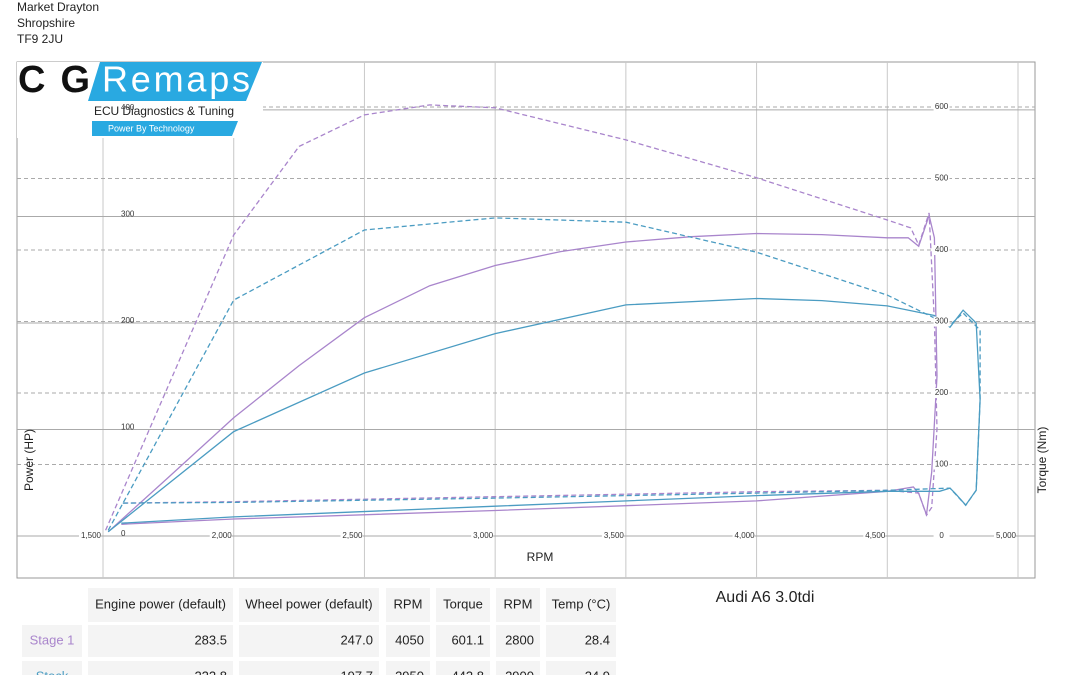 Image resolution: width=1080 pixels, height=675 pixels. What do you see at coordinates (151, 128) in the screenshot?
I see `logo-slogan: Power By Technology` at bounding box center [151, 128].